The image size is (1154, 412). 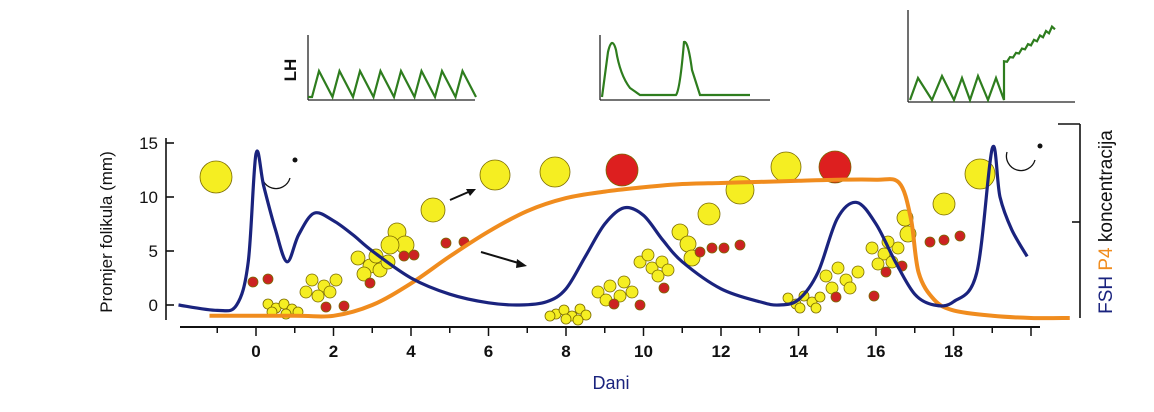 I want to click on x-tick-label: 2, so click(x=333, y=351).